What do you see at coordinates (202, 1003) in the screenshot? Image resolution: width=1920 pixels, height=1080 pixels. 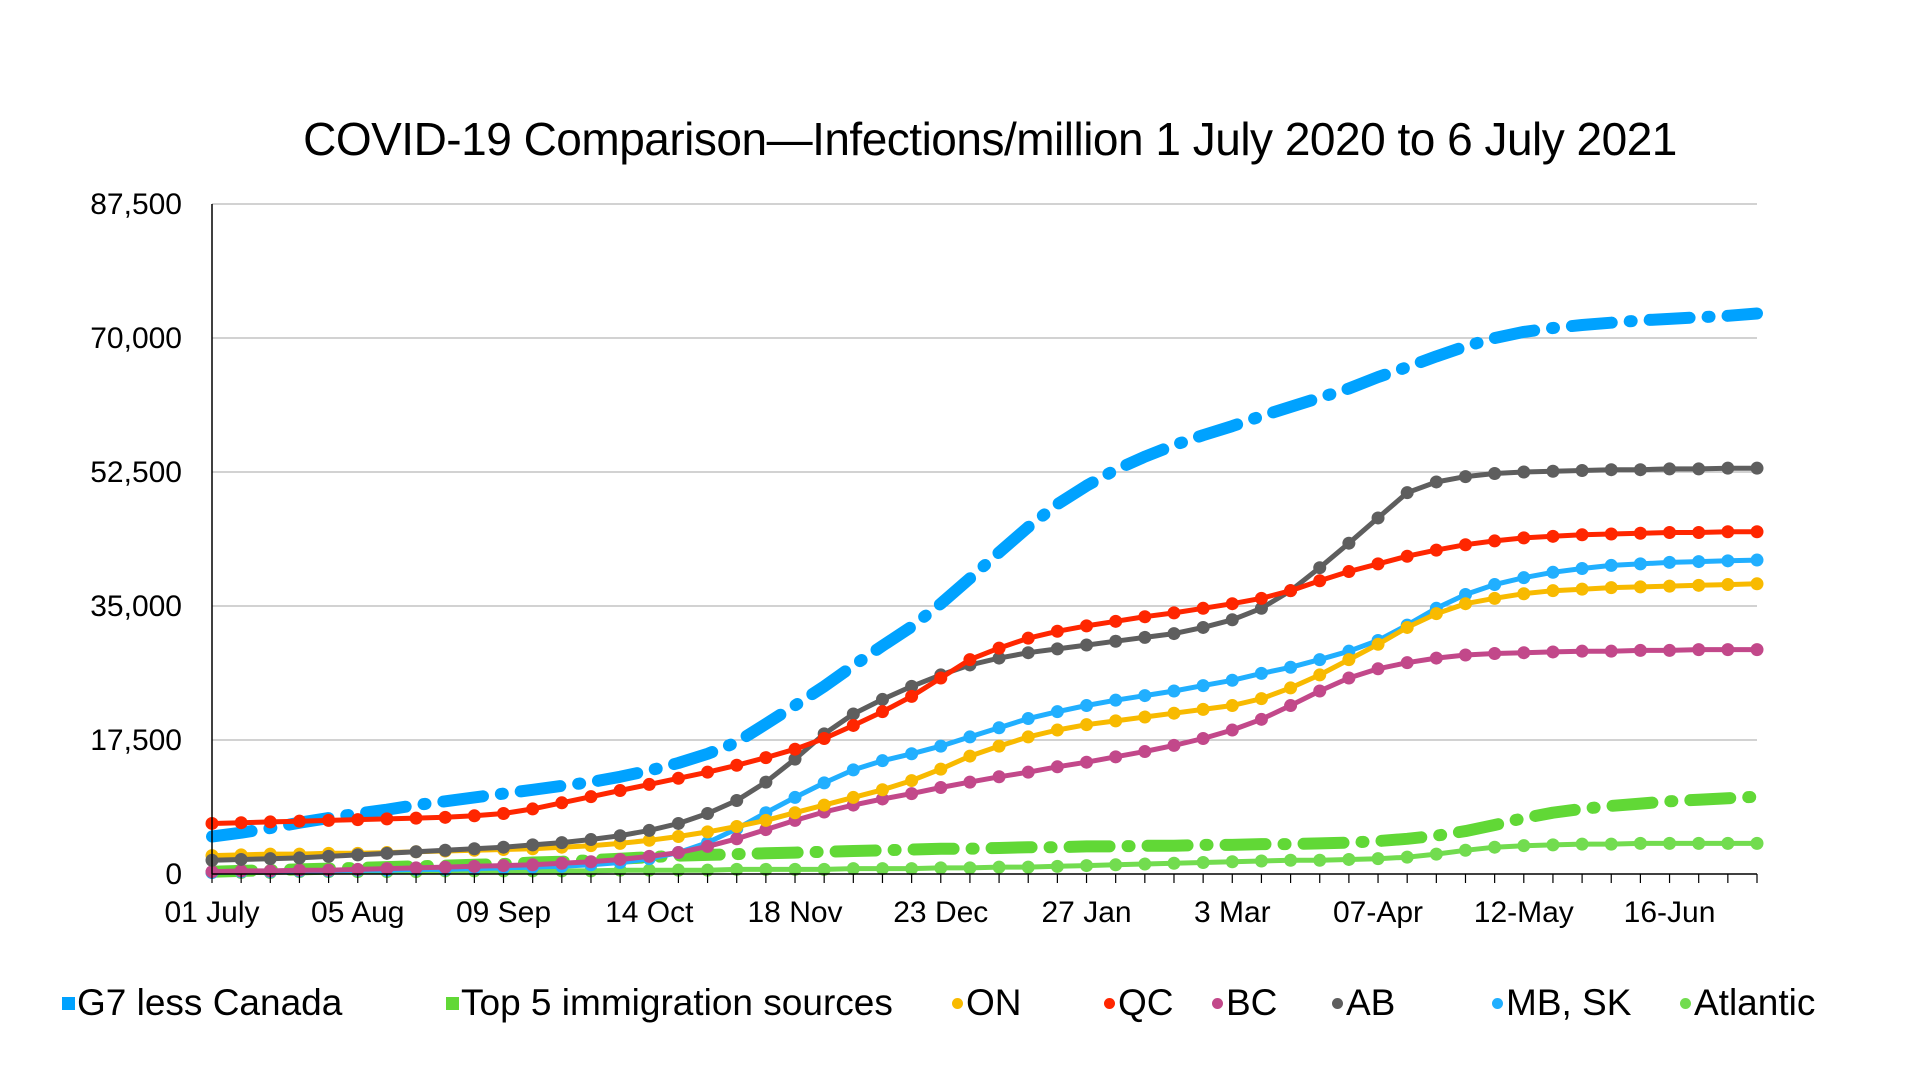 I see `legend-item: G7 less Canada` at bounding box center [202, 1003].